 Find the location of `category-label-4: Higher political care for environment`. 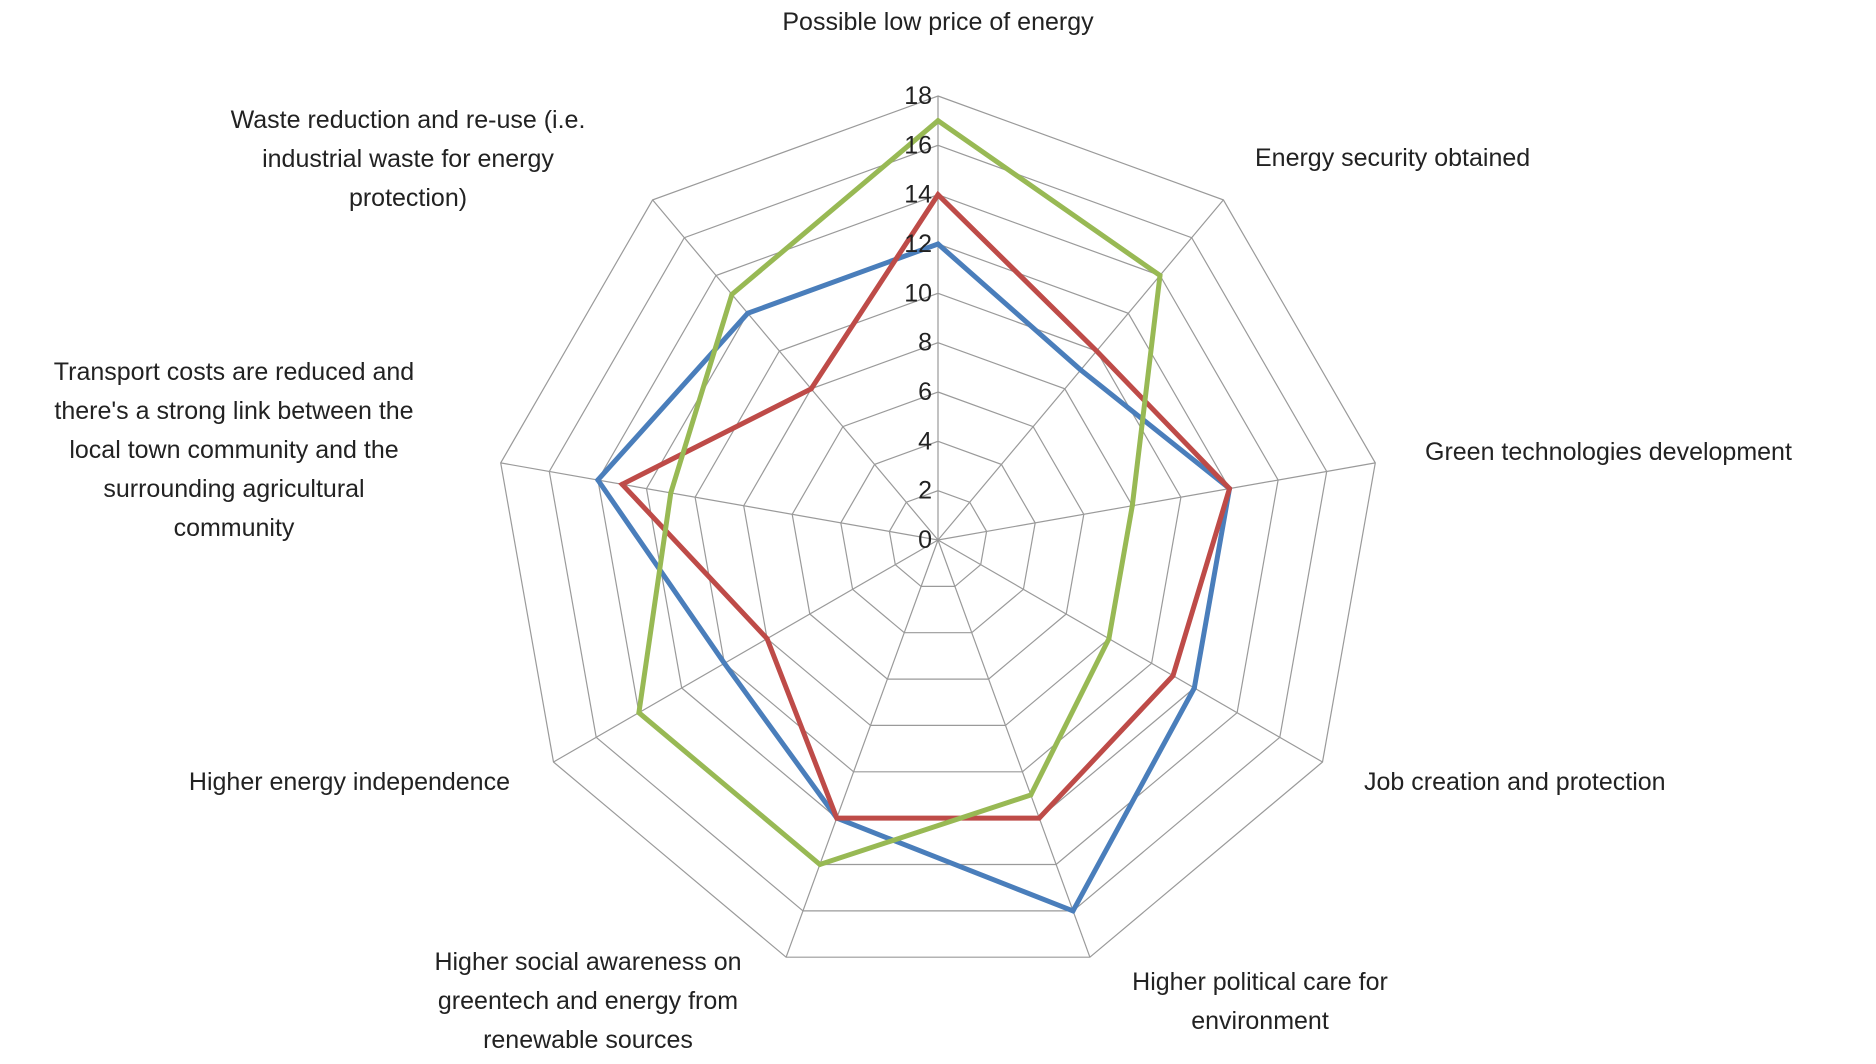

category-label-4: Higher political care for environment is located at coordinates (1260, 1001).